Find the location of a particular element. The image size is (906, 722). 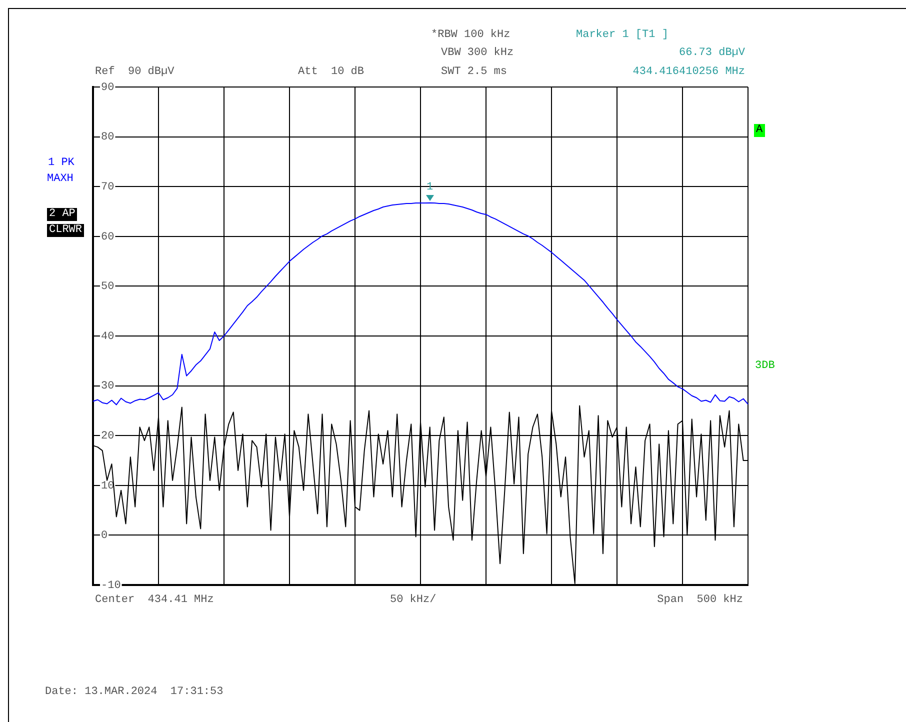

text: Date: 13.MAR.2024 17:31:53 is located at coordinates (134, 692).